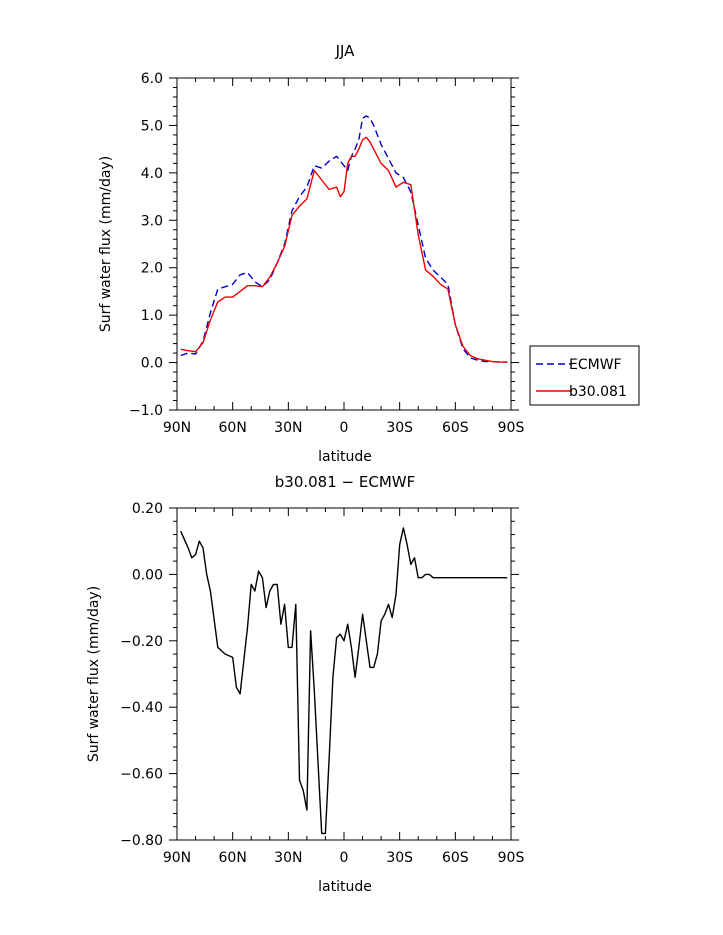  Describe the element at coordinates (233, 428) in the screenshot. I see `top-xtick-label: 60N` at that location.